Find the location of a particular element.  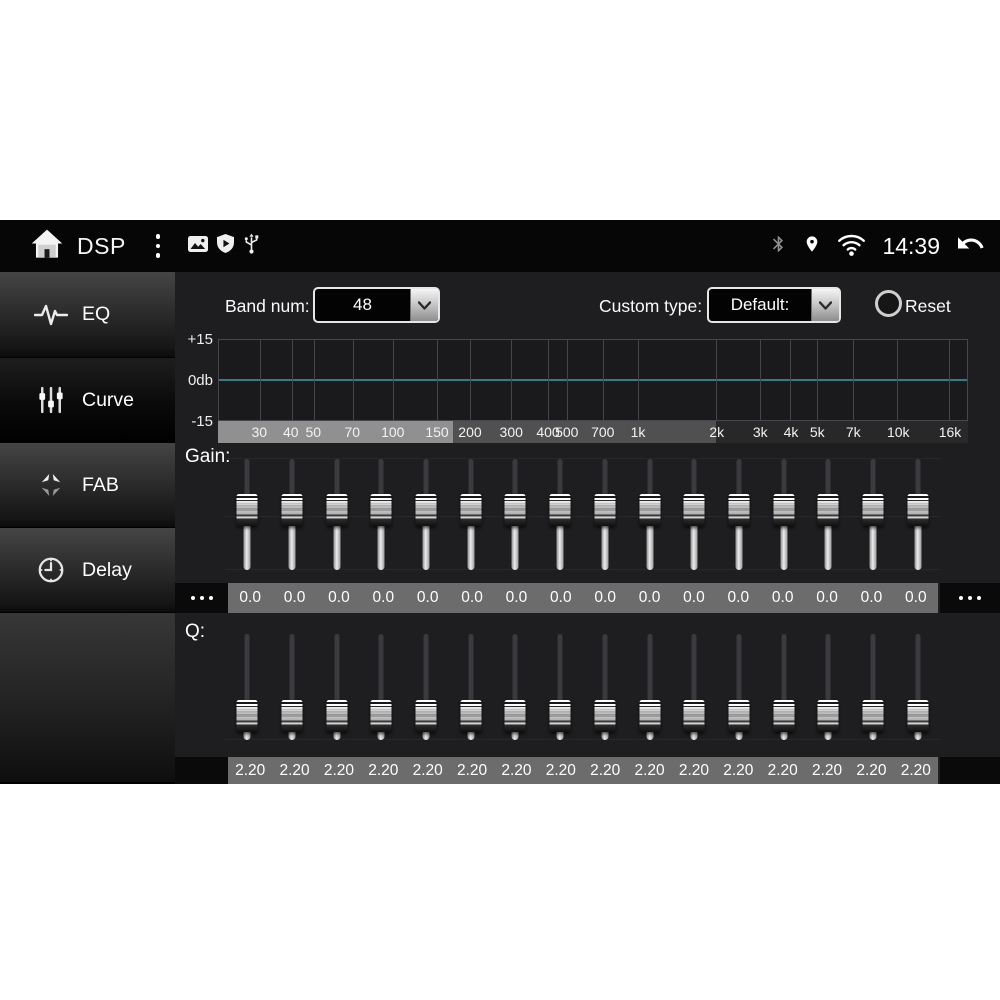

band-num-dropdown: 48 is located at coordinates (376, 305).